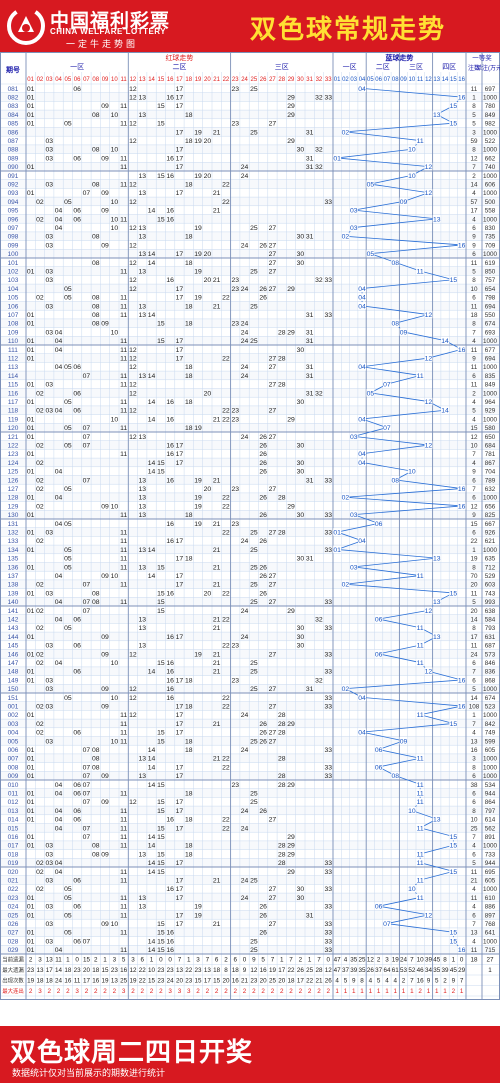  I want to click on issue-number: 113, so click(13, 367).